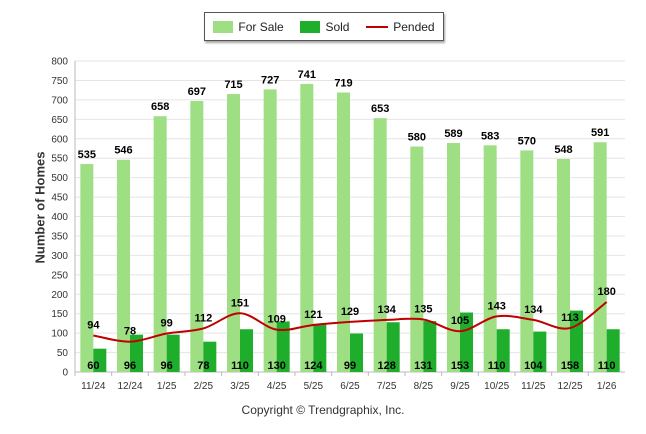  What do you see at coordinates (204, 386) in the screenshot?
I see `x-tick-label-2/25: 2/25` at bounding box center [204, 386].